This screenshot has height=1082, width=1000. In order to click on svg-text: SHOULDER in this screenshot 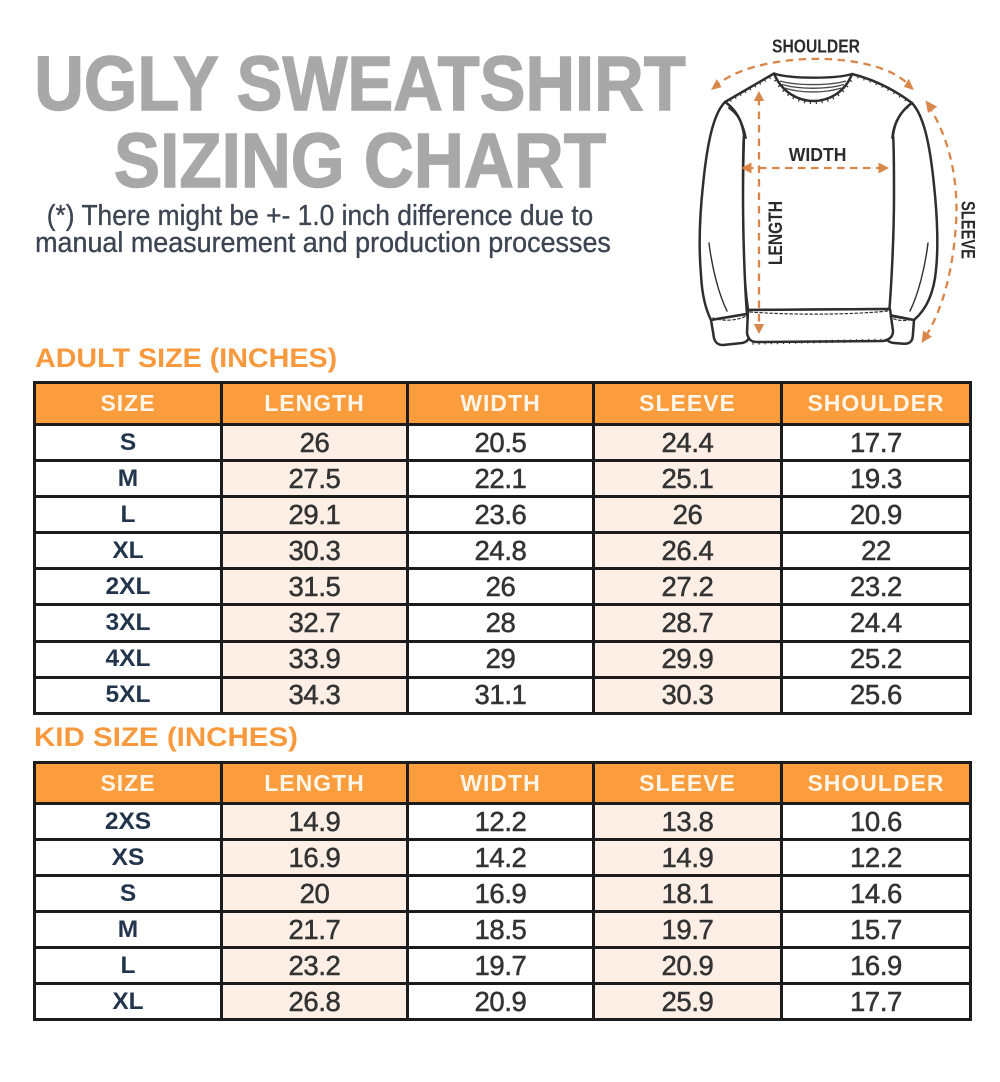, I will do `click(816, 46)`.